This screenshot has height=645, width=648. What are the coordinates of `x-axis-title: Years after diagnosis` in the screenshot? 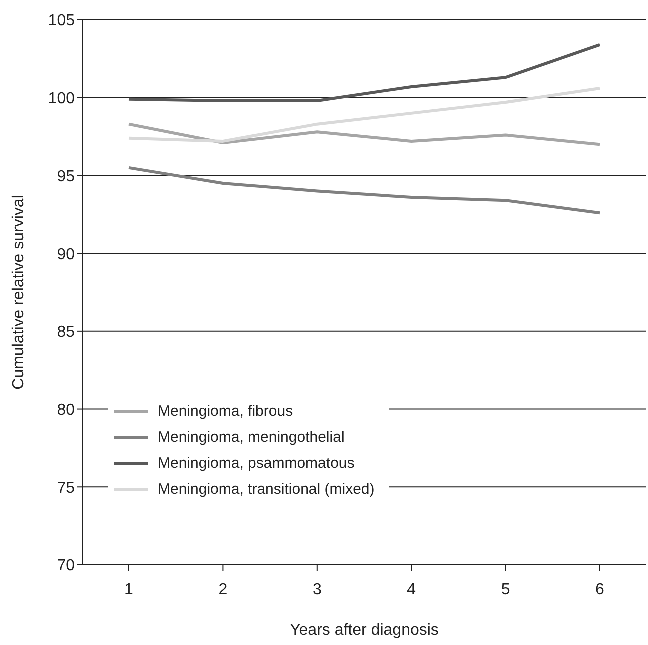 It's located at (364, 630).